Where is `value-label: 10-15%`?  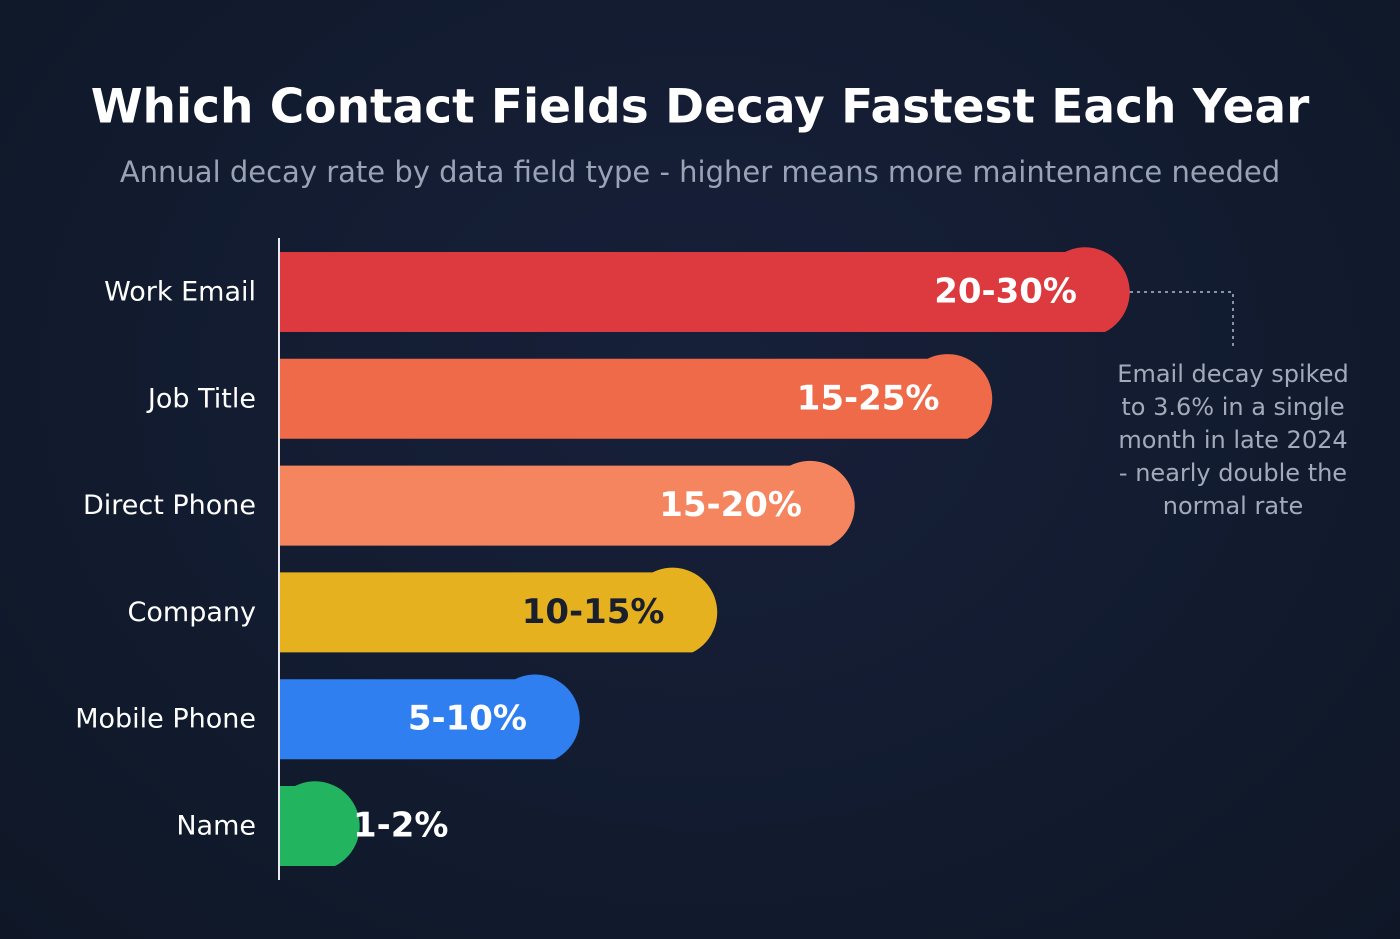 value-label: 10-15% is located at coordinates (593, 612).